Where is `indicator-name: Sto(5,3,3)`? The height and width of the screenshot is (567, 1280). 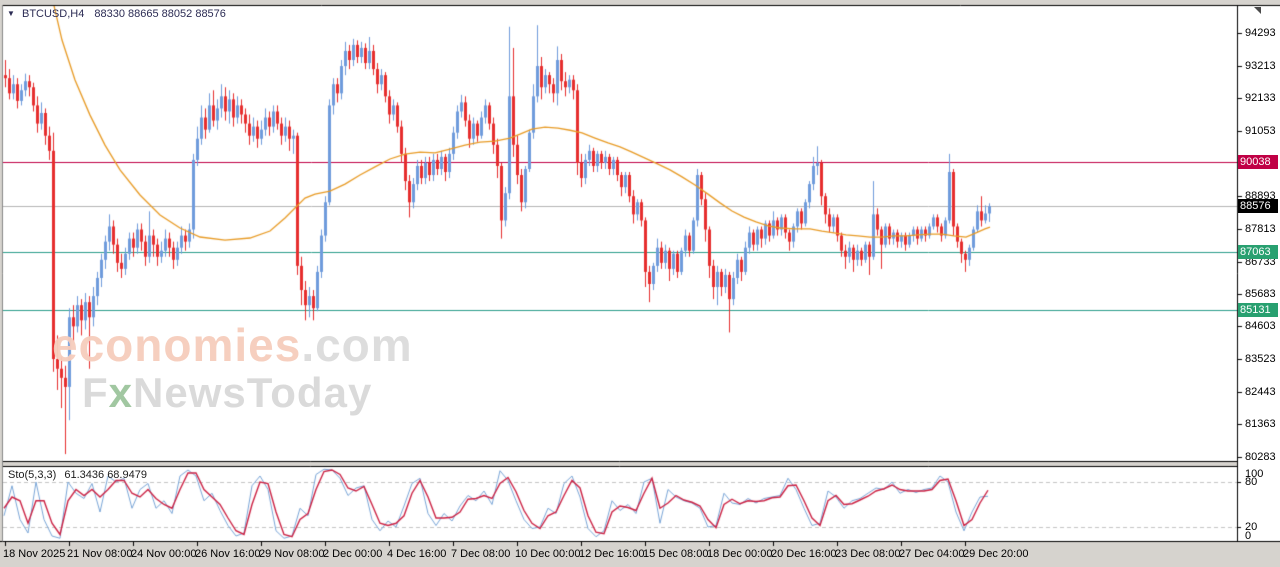
indicator-name: Sto(5,3,3) is located at coordinates (32, 475).